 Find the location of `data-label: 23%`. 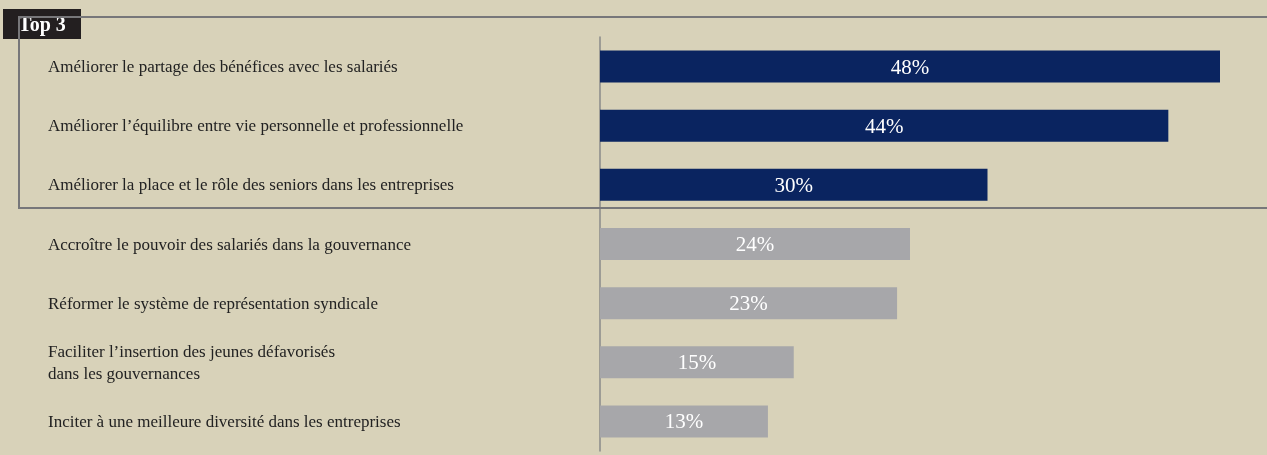

data-label: 23% is located at coordinates (748, 303).